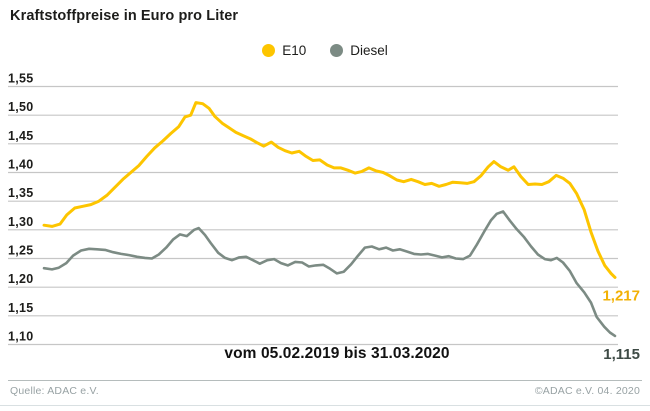 This screenshot has height=411, width=650. I want to click on y-tick-label: 1,50, so click(21, 107).